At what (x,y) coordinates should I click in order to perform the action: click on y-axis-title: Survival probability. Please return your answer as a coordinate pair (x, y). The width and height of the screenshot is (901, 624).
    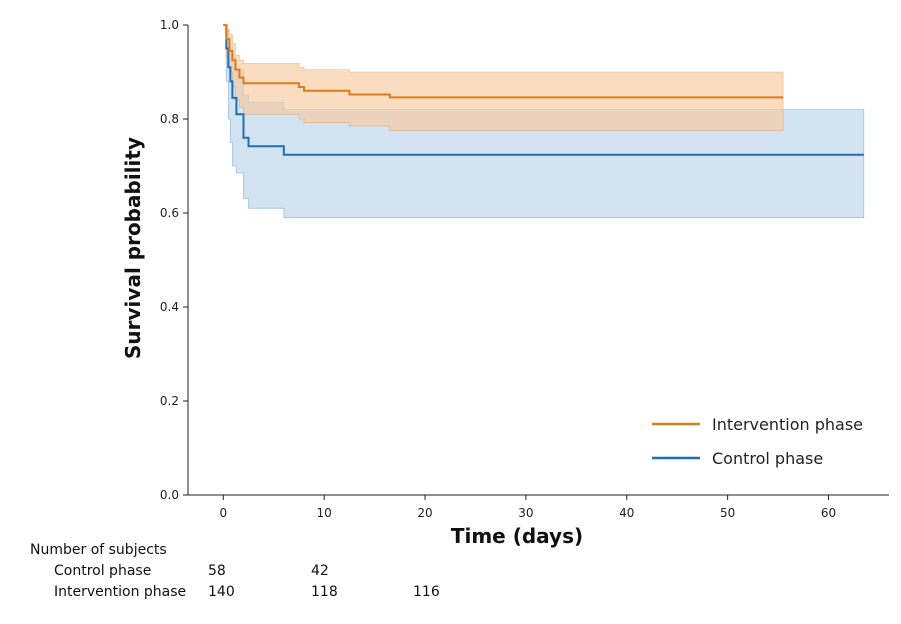
    Looking at the image, I should click on (133, 248).